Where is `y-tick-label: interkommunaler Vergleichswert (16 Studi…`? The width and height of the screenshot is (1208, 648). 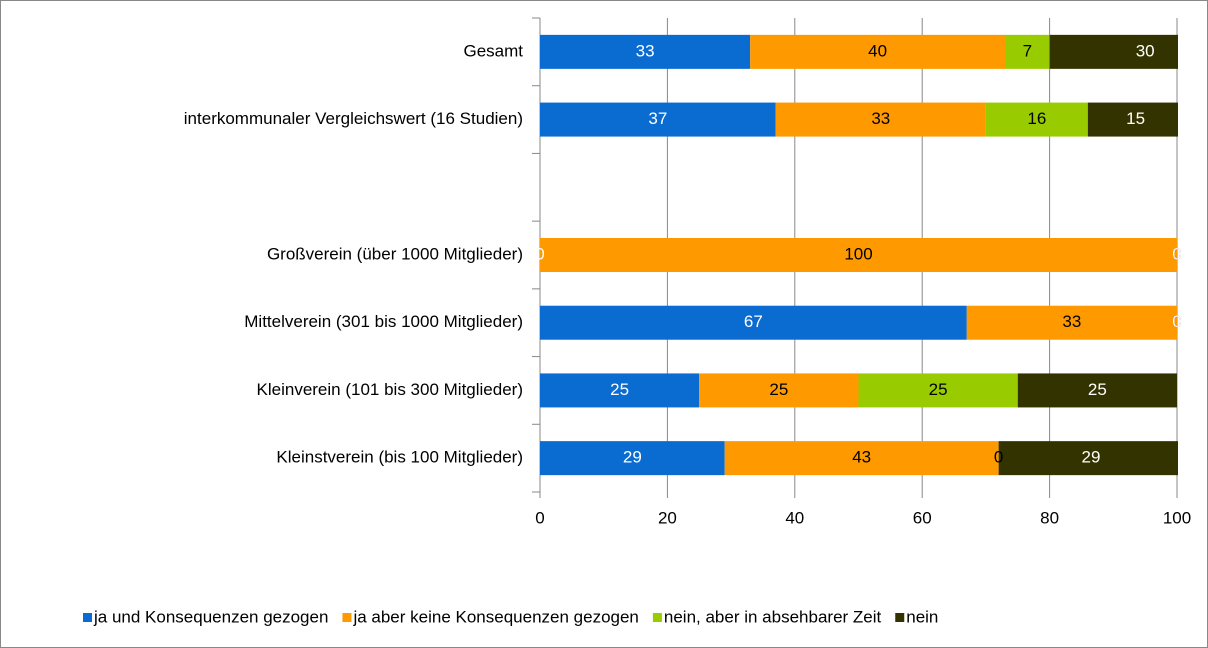
y-tick-label: interkommunaler Vergleichswert (16 Studi… is located at coordinates (353, 118).